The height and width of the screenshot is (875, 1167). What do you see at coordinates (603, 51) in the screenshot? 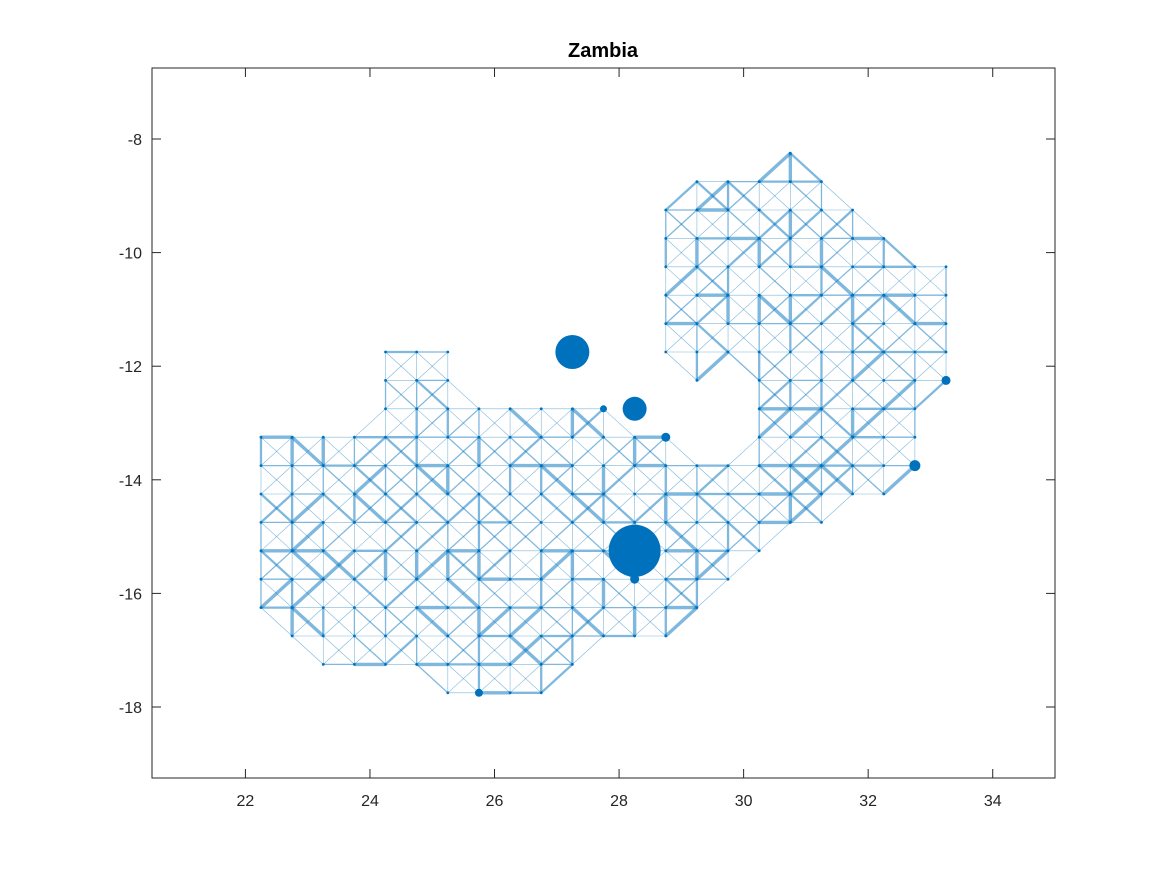
I see `chart-title: Zambia` at bounding box center [603, 51].